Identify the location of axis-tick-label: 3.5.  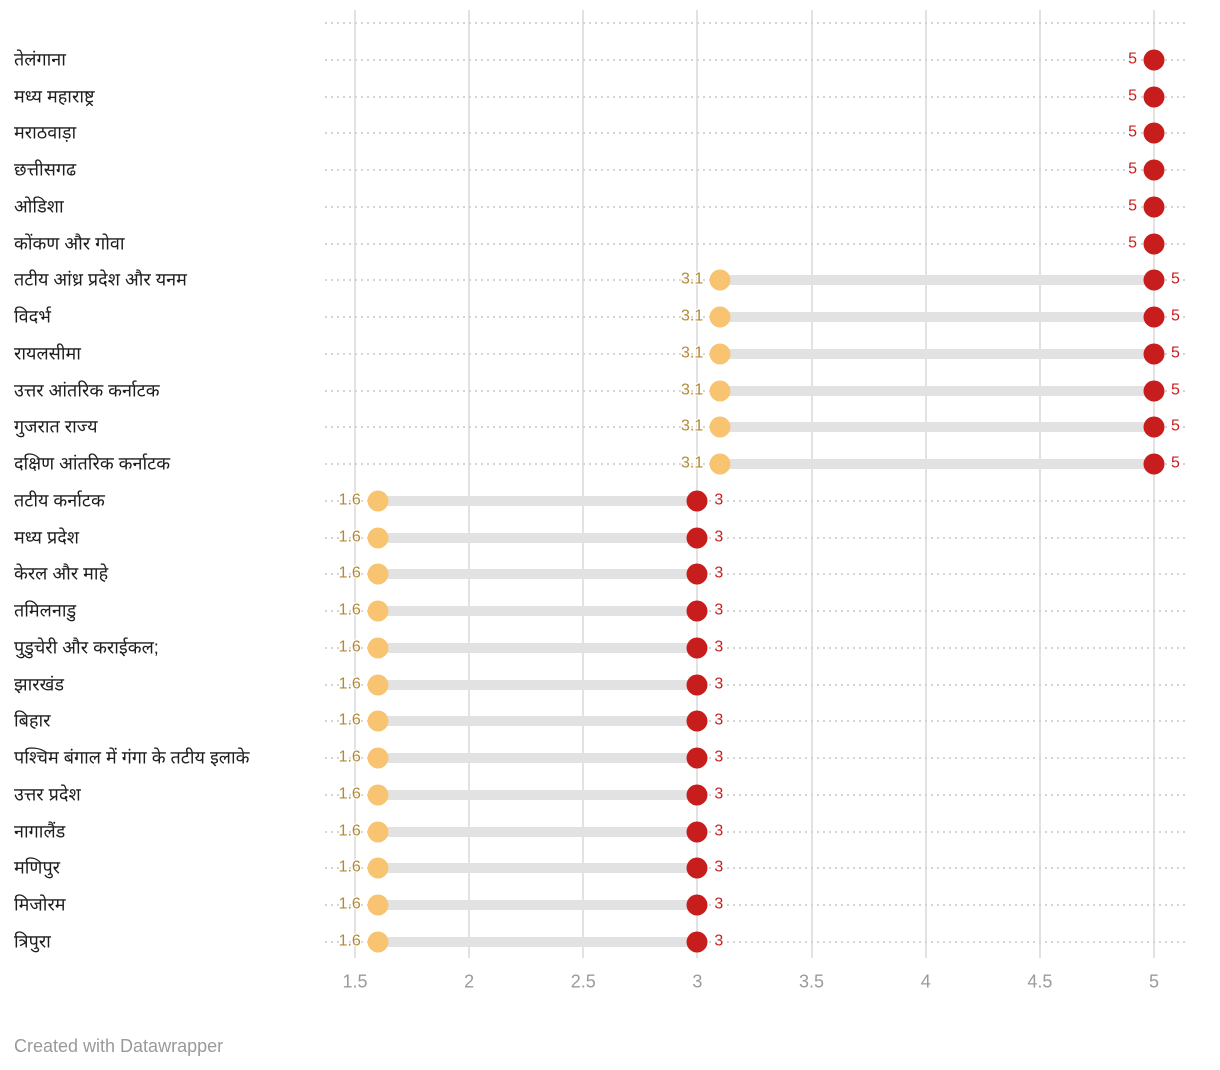
(812, 981).